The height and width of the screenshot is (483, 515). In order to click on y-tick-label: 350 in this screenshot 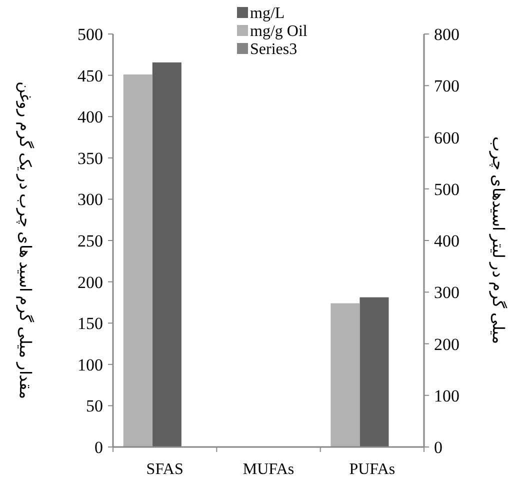, I will do `click(90, 158)`.